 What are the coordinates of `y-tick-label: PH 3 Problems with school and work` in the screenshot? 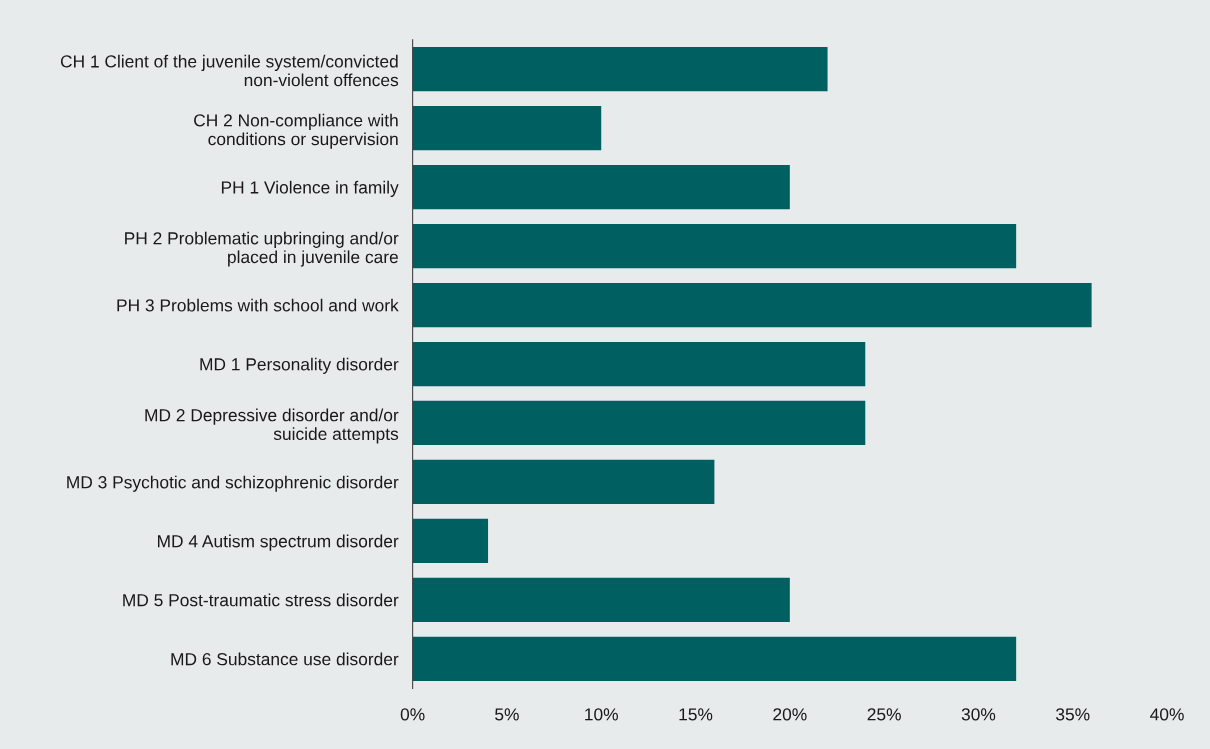 It's located at (258, 305).